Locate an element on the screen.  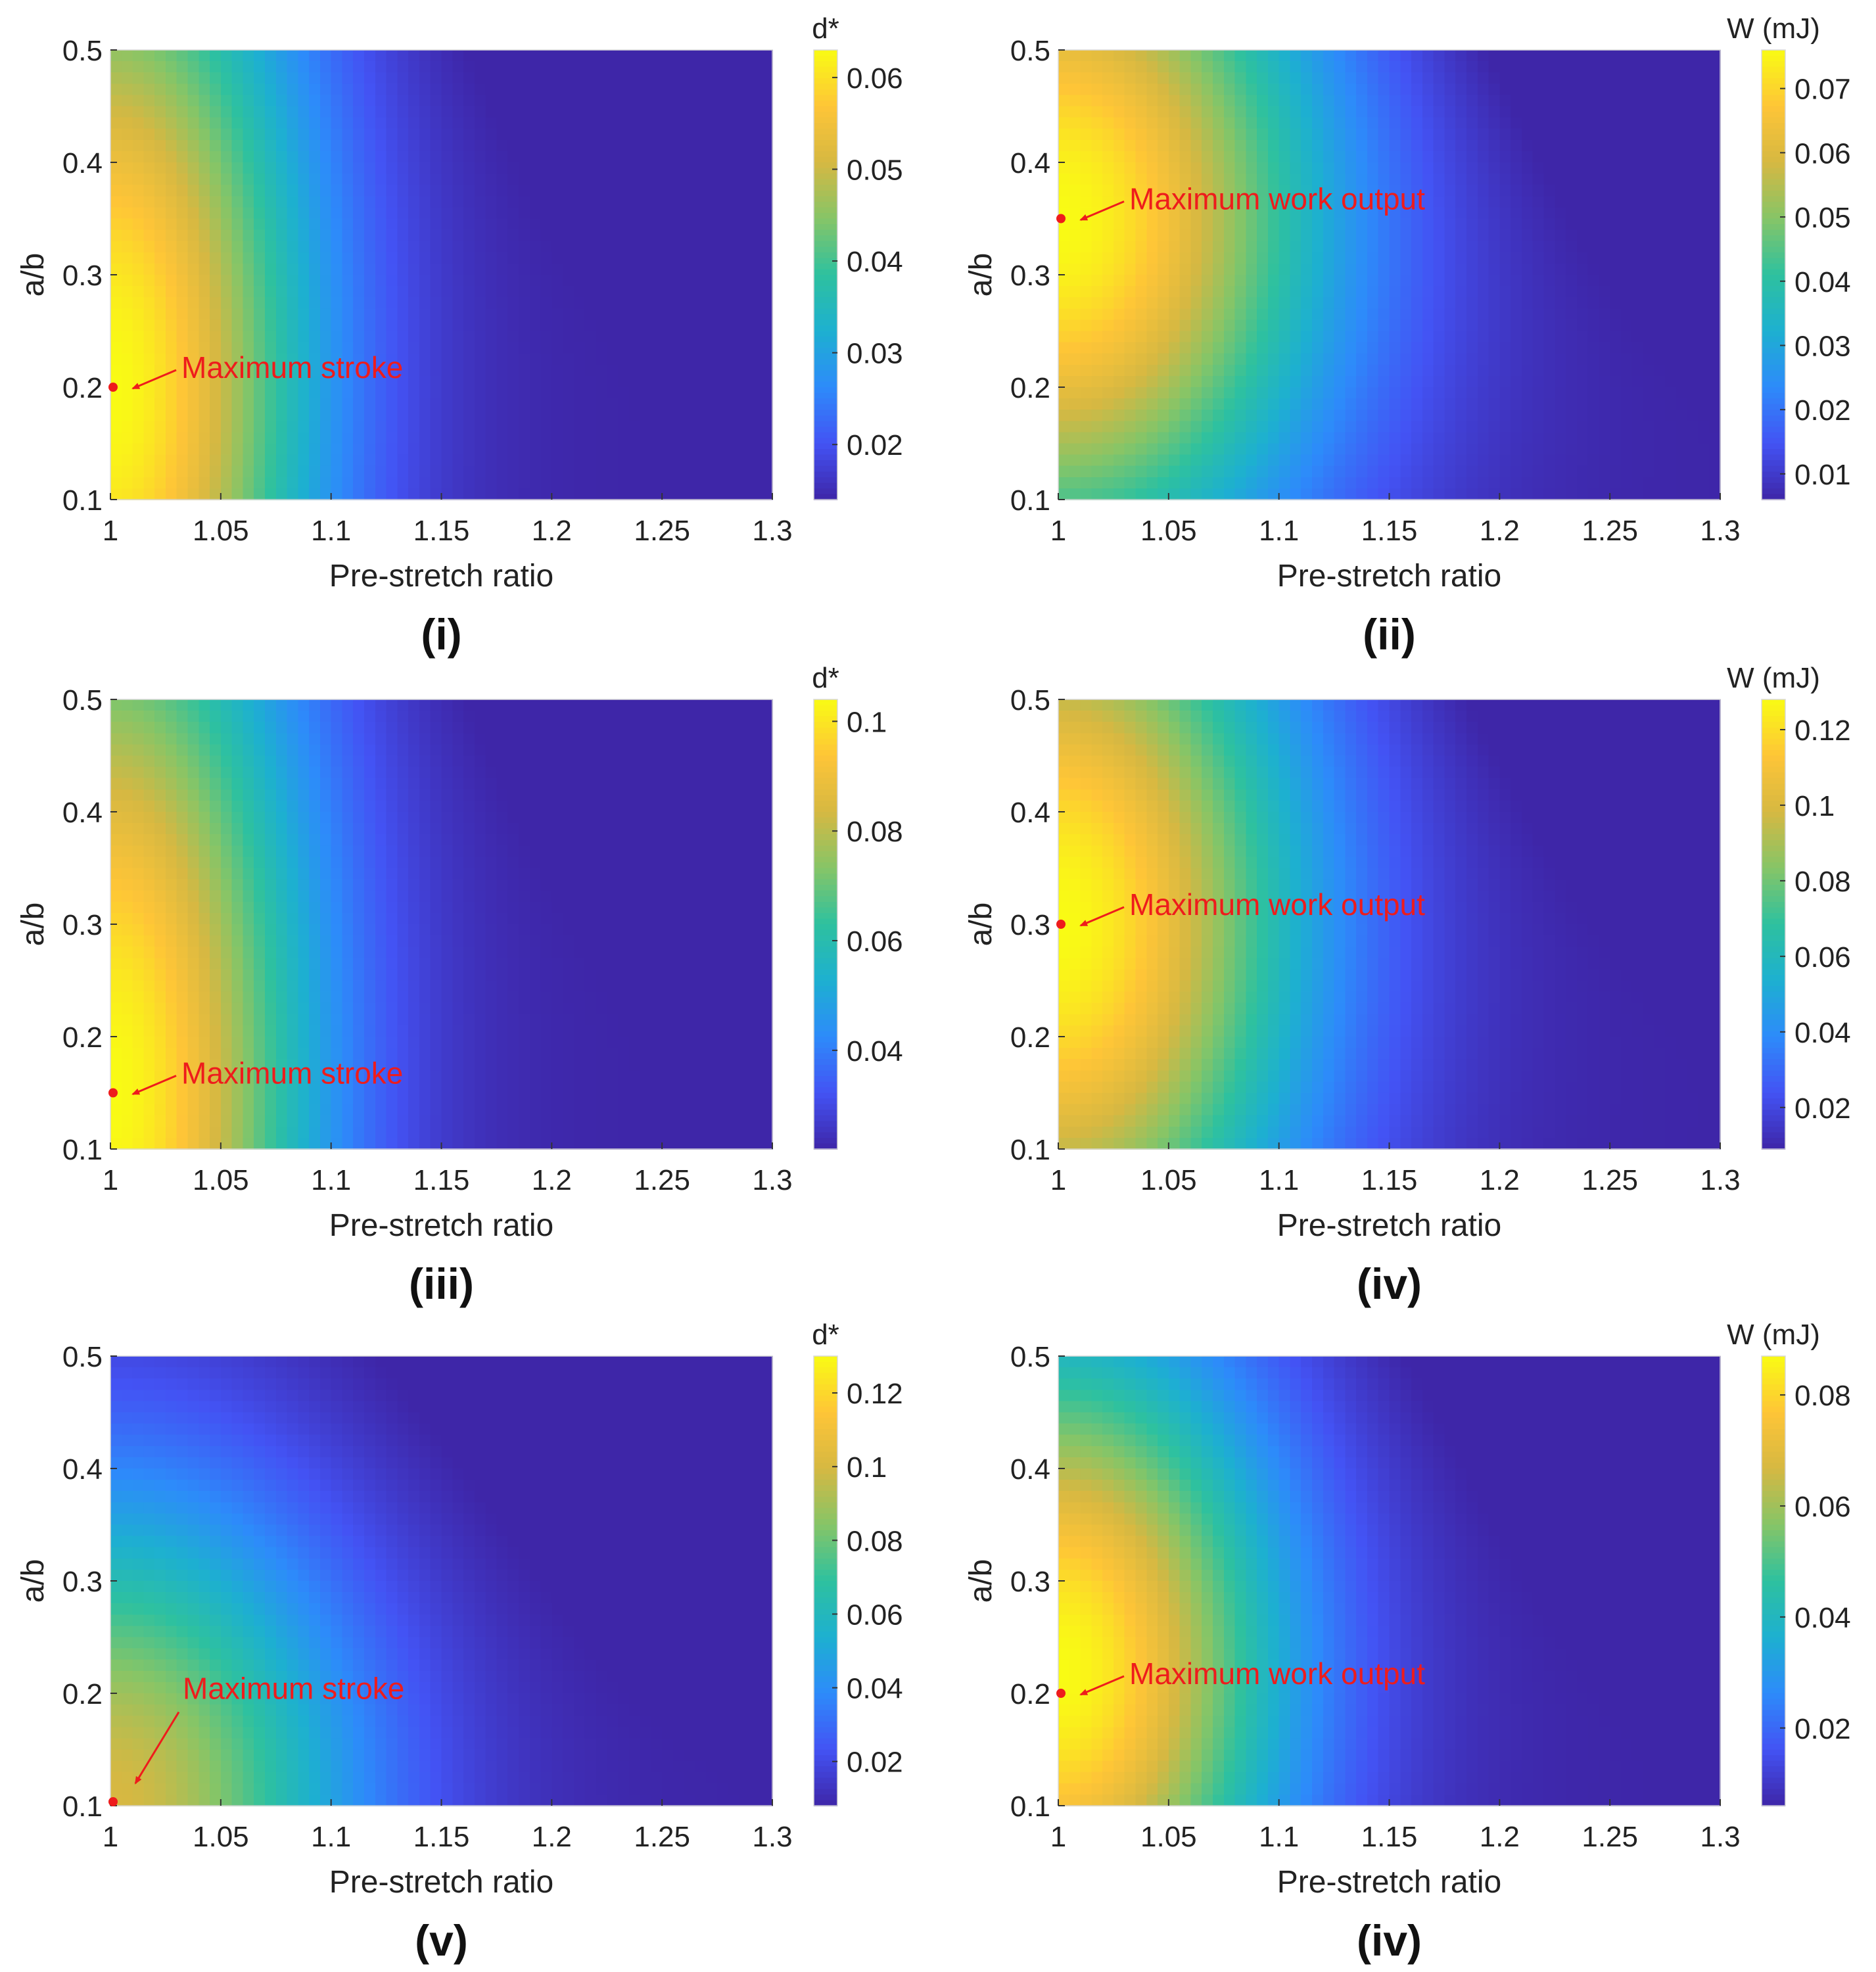
panel-label: (v) is located at coordinates (442, 1940).